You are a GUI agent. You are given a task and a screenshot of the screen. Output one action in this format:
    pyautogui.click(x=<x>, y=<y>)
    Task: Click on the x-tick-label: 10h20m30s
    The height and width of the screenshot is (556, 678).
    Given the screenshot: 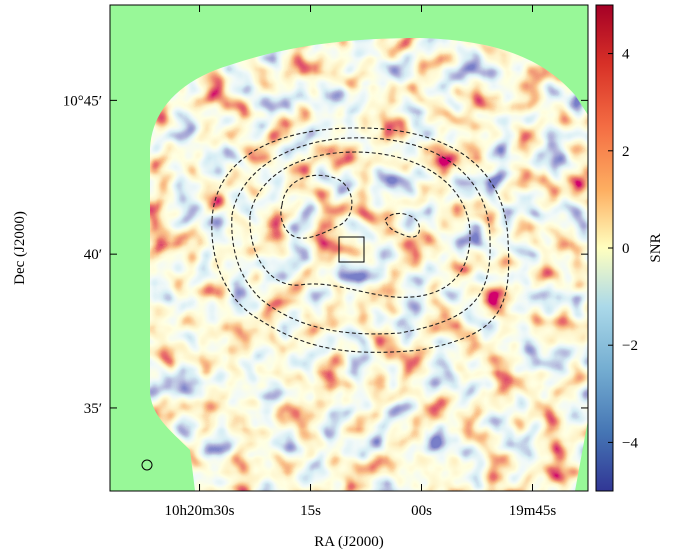 What is the action you would take?
    pyautogui.click(x=200, y=511)
    